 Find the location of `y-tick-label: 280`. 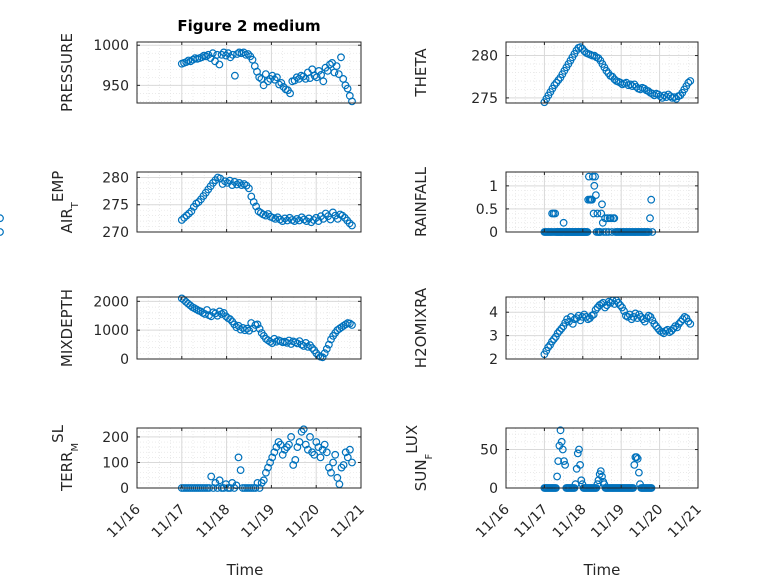

y-tick-label: 280 is located at coordinates (484, 57).